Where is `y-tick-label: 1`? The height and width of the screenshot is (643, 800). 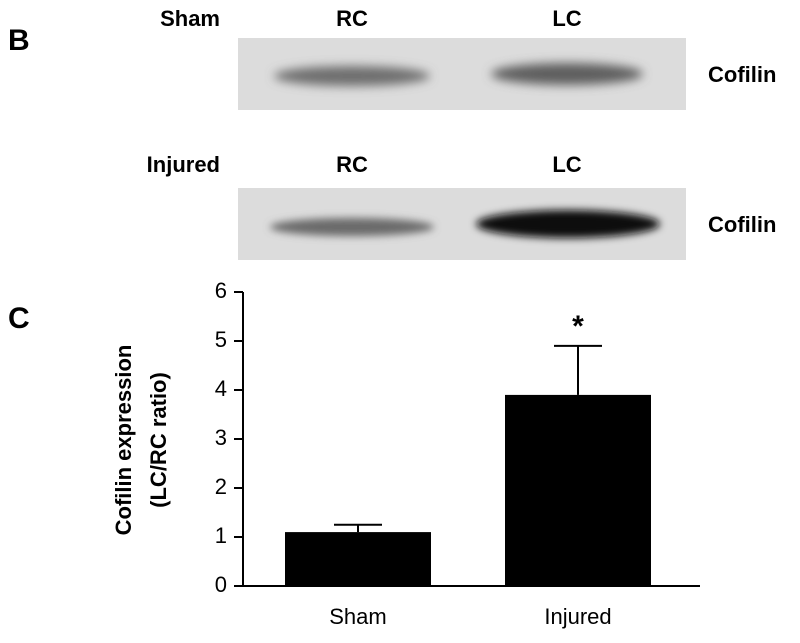
y-tick-label: 1 is located at coordinates (221, 535).